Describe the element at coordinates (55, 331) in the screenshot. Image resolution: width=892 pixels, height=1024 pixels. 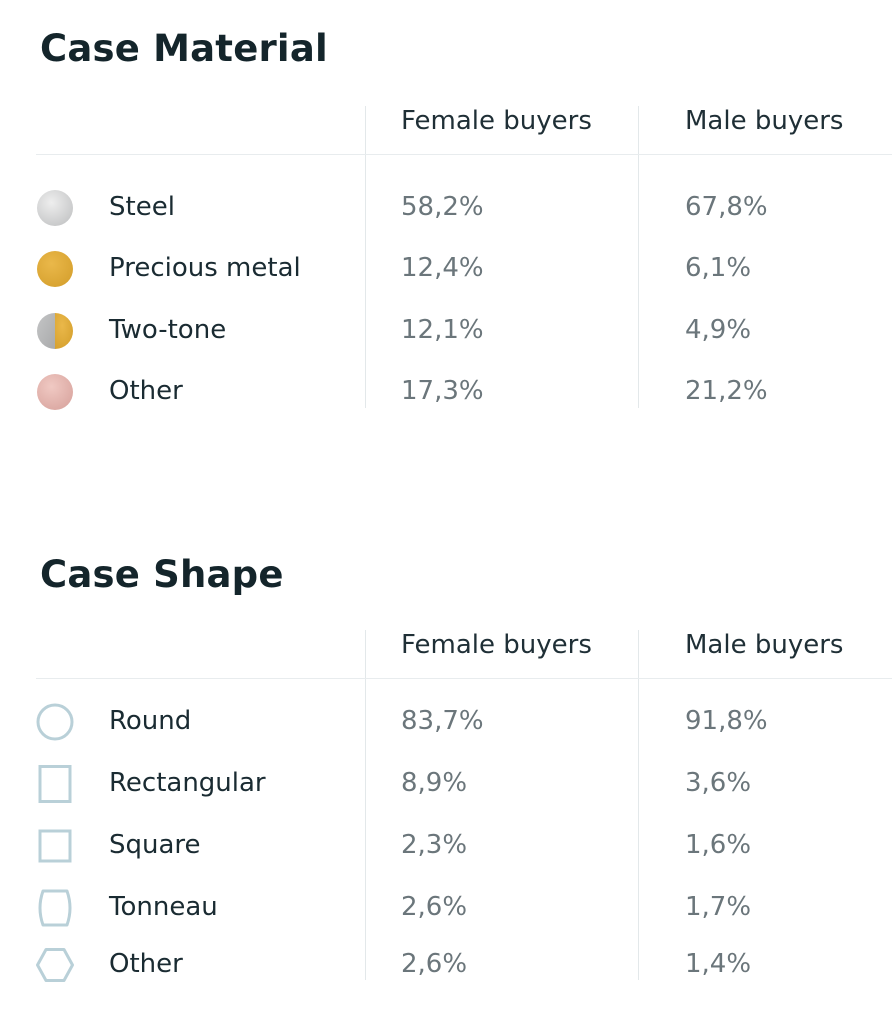
I see `two-tone-swatch-icon` at that location.